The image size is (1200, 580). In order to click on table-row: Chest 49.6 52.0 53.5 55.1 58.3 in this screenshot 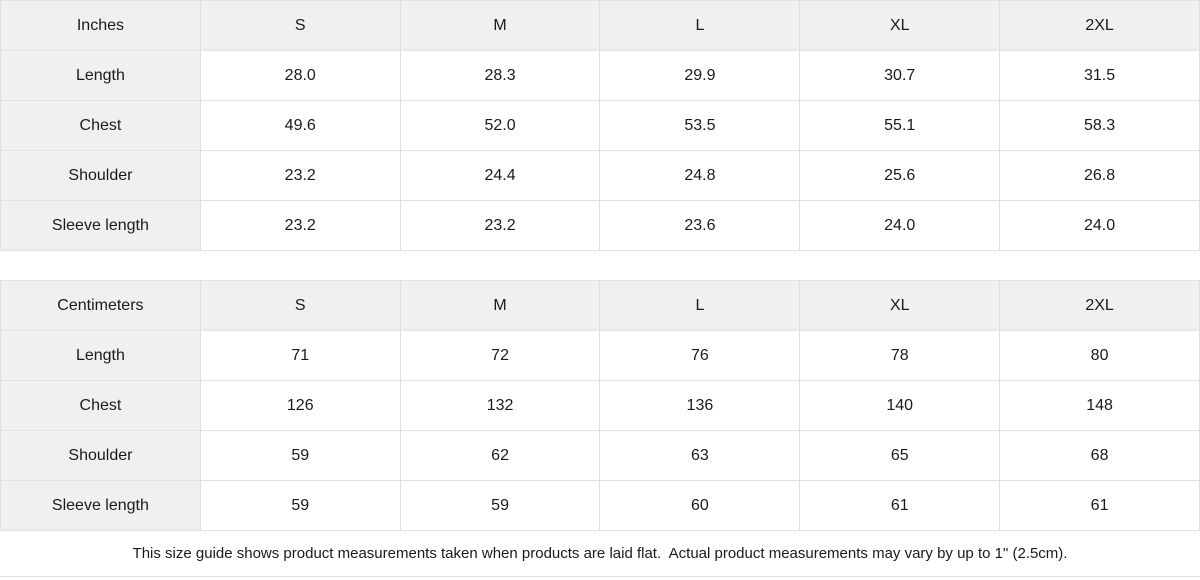, I will do `click(600, 125)`.